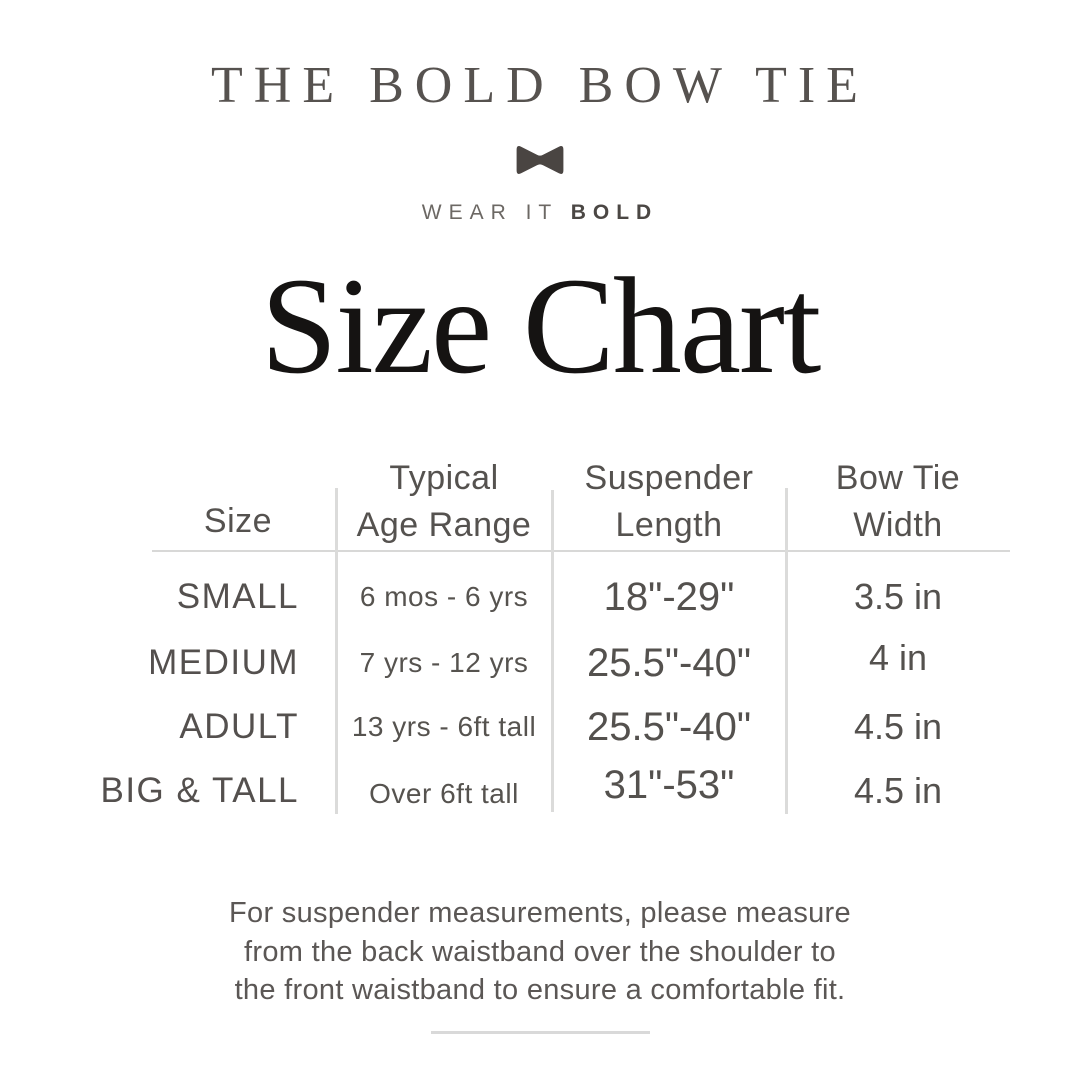  I want to click on table-row-small: SMALL 6 mos - 6 yrs 18"-29" 3.5 in, so click(540, 597).